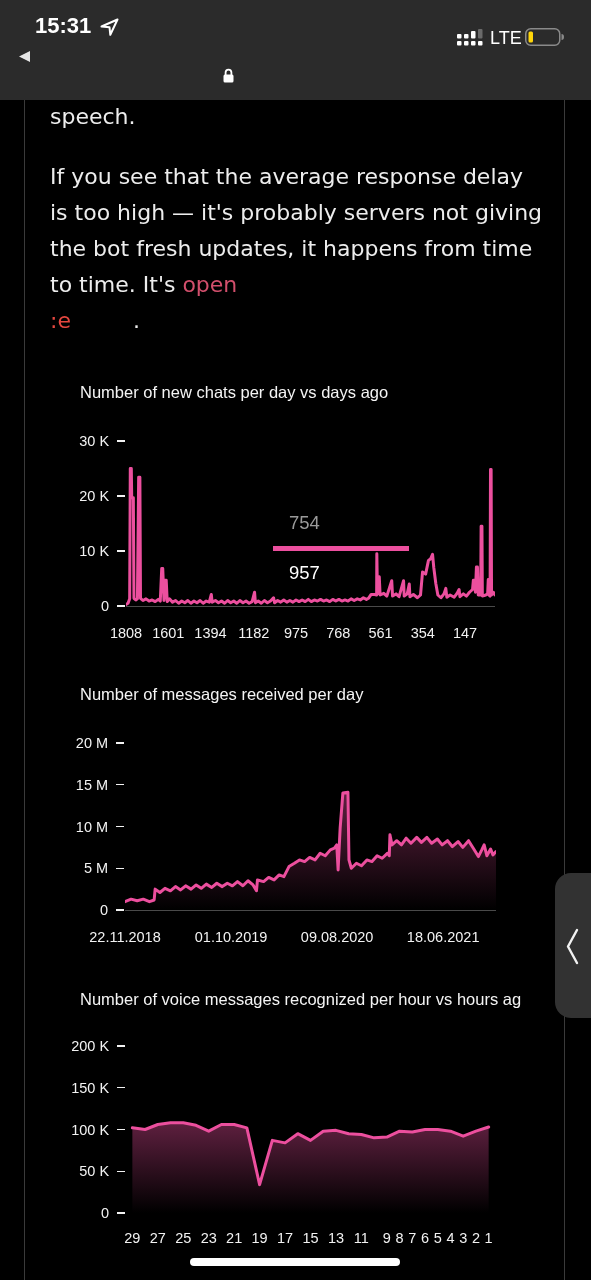 The width and height of the screenshot is (591, 1280). I want to click on x-tick-label: 975, so click(296, 633).